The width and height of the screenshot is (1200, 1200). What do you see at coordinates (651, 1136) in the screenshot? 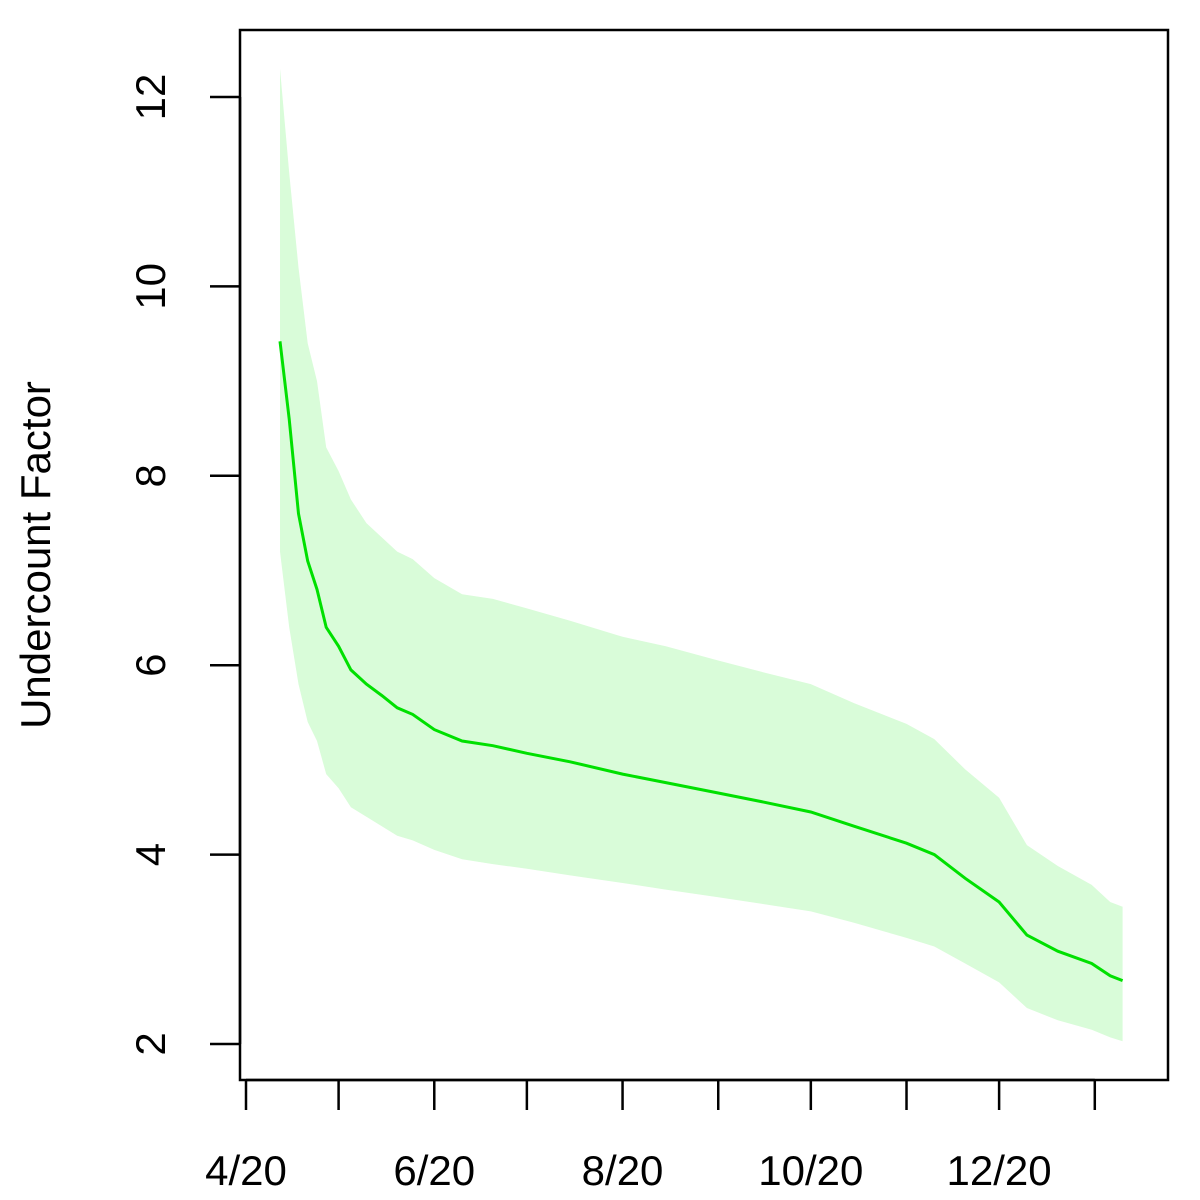
I see `x-axis: 4/20 6/20 8/20 10/20 12/20` at bounding box center [651, 1136].